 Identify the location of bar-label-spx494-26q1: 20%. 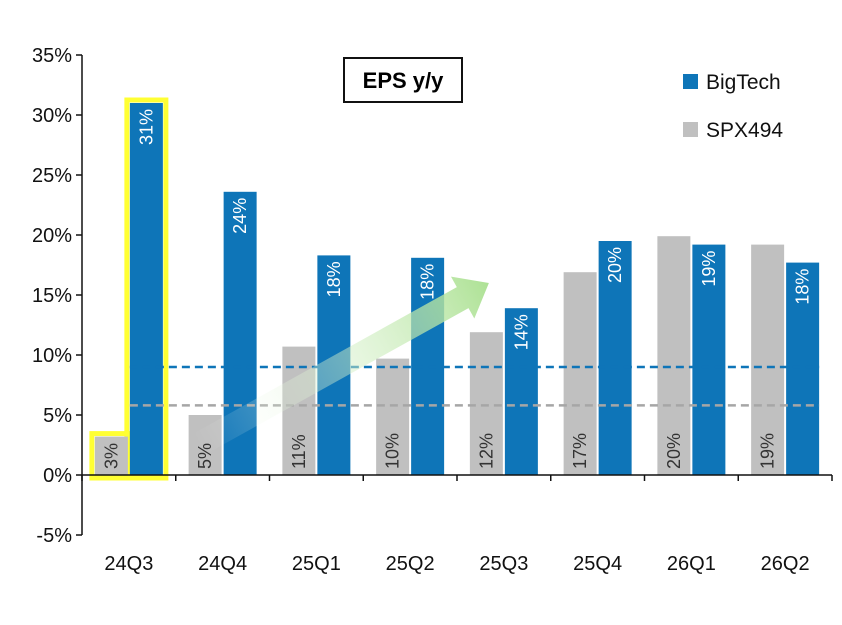
(674, 451).